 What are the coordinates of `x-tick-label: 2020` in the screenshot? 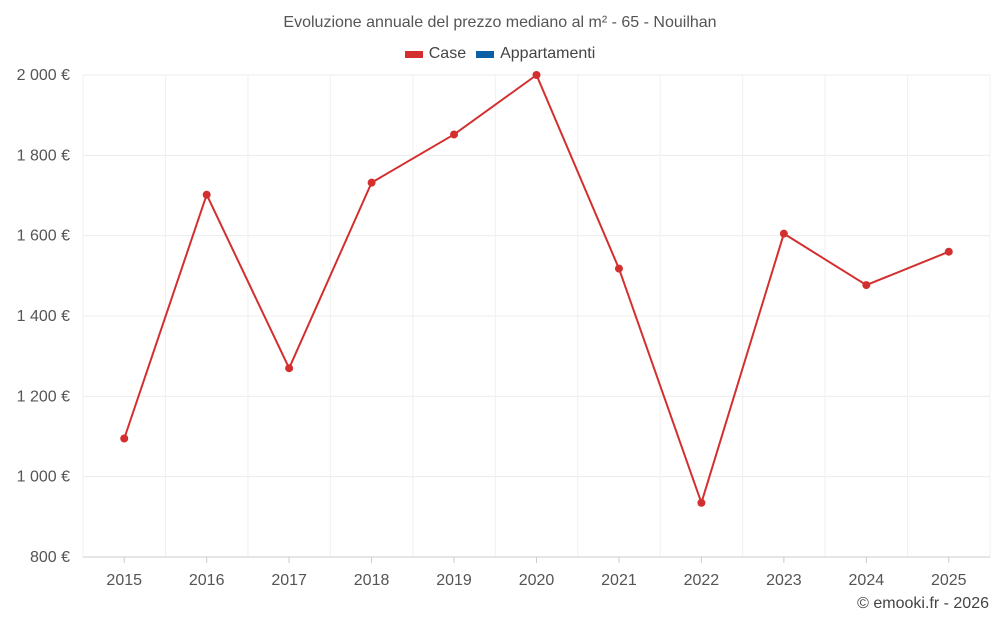 It's located at (537, 580).